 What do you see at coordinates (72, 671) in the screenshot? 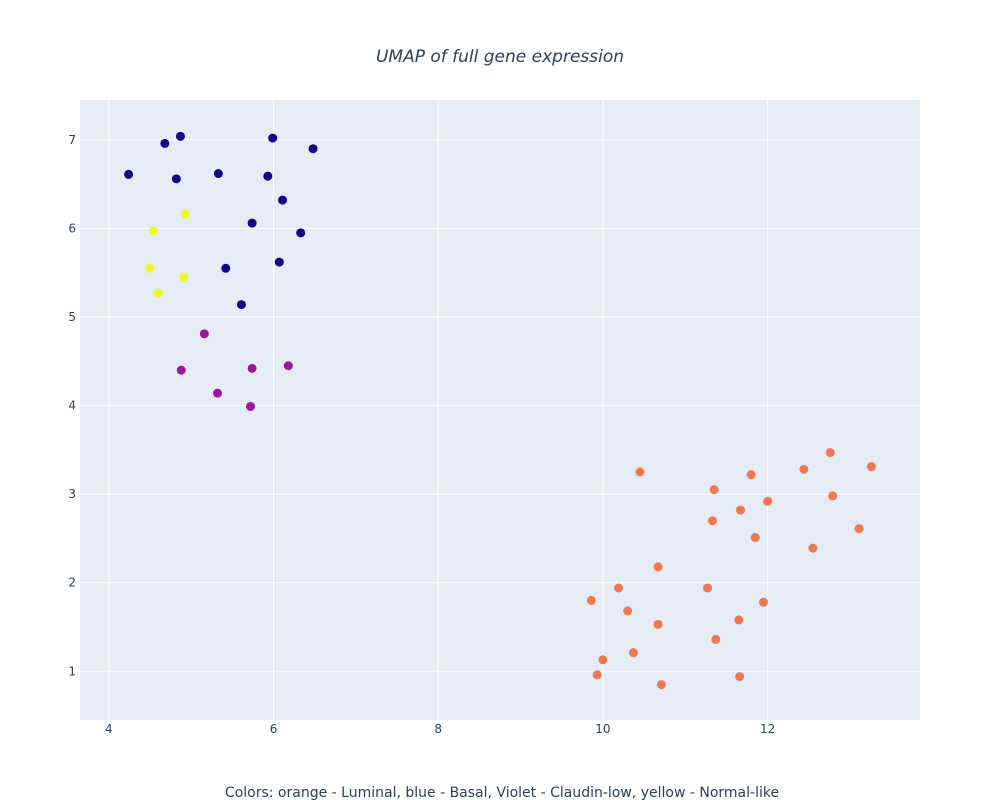
I see `y-tick-label: 1` at bounding box center [72, 671].